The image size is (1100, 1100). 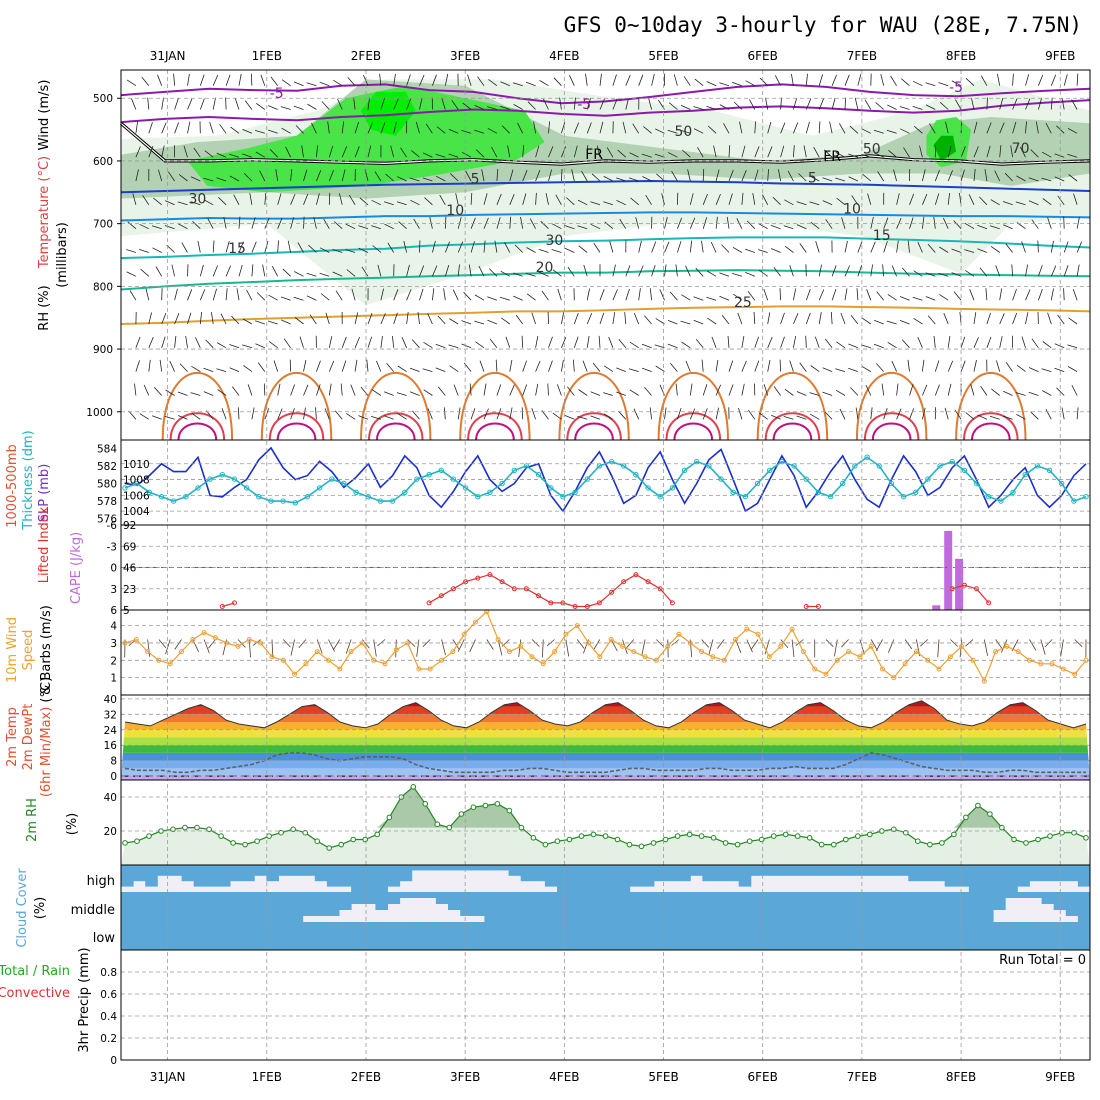 What do you see at coordinates (475, 180) in the screenshot?
I see `contour-label: 5` at bounding box center [475, 180].